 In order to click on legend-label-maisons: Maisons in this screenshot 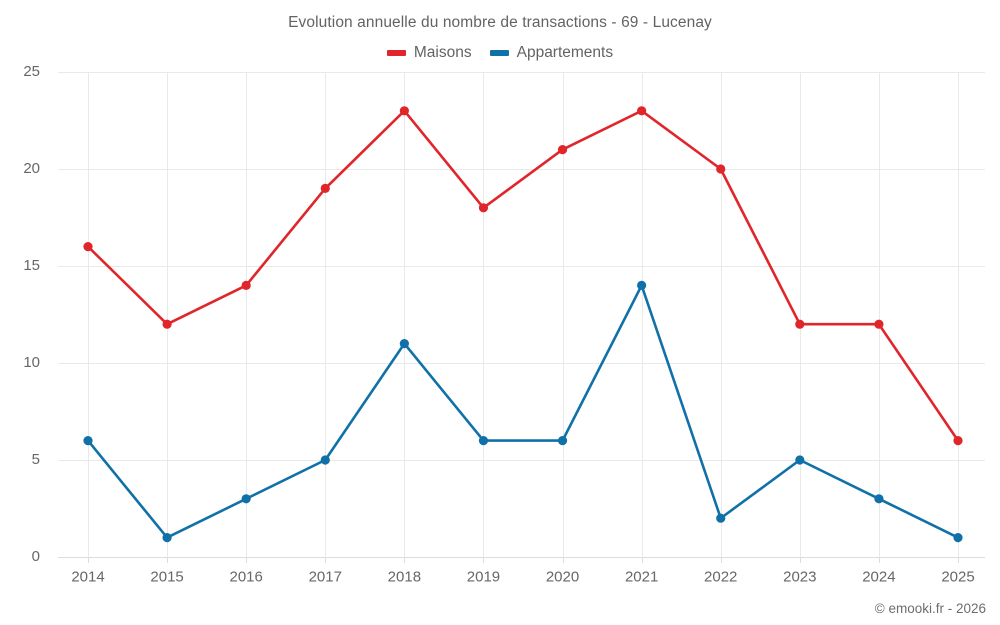, I will do `click(442, 52)`.